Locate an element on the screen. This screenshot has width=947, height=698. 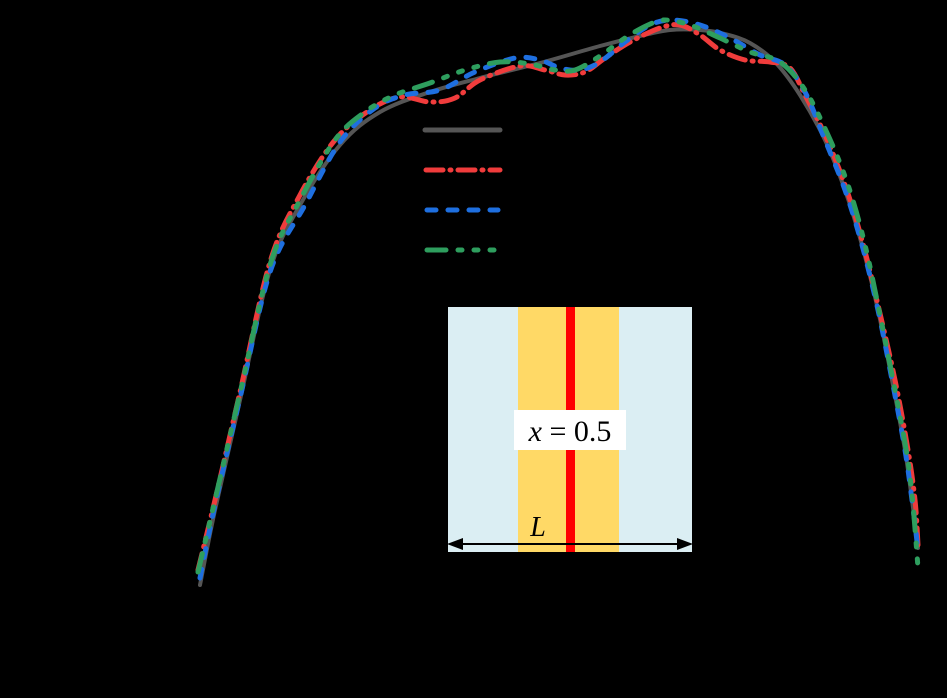
inset-label-box is located at coordinates (570, 430).